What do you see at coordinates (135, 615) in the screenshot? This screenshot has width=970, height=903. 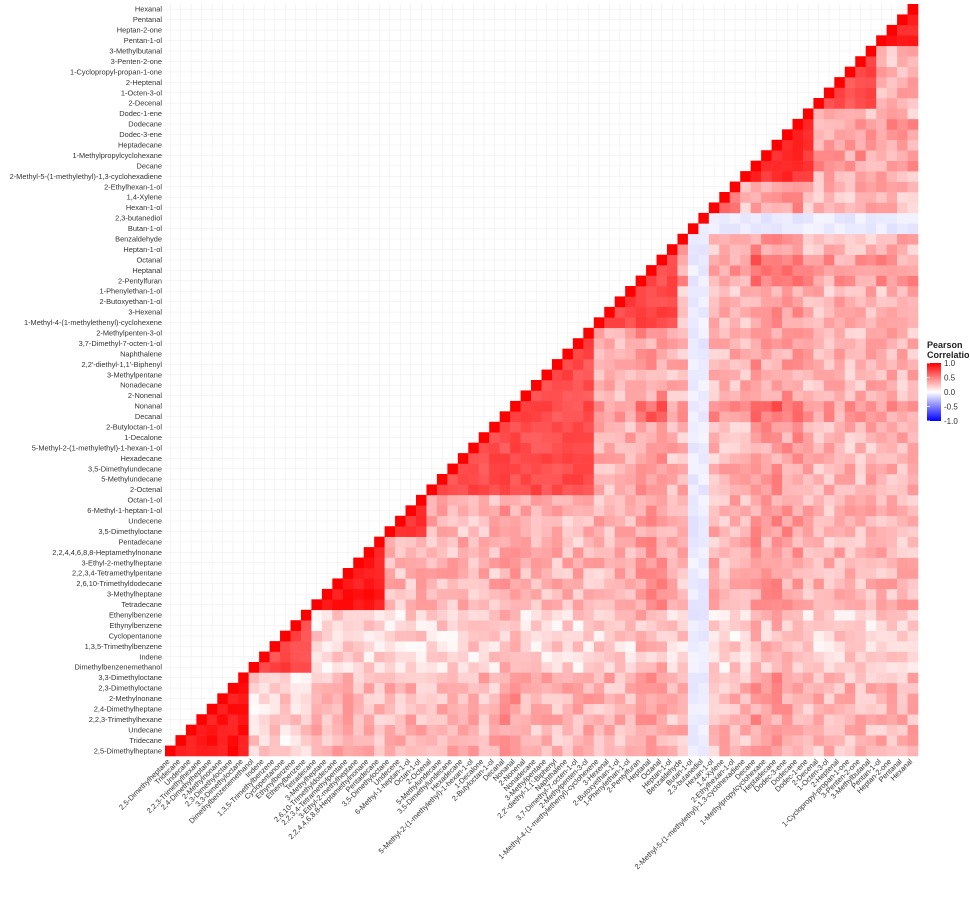 I see `y-tick-label: Ethenylbenzene` at bounding box center [135, 615].